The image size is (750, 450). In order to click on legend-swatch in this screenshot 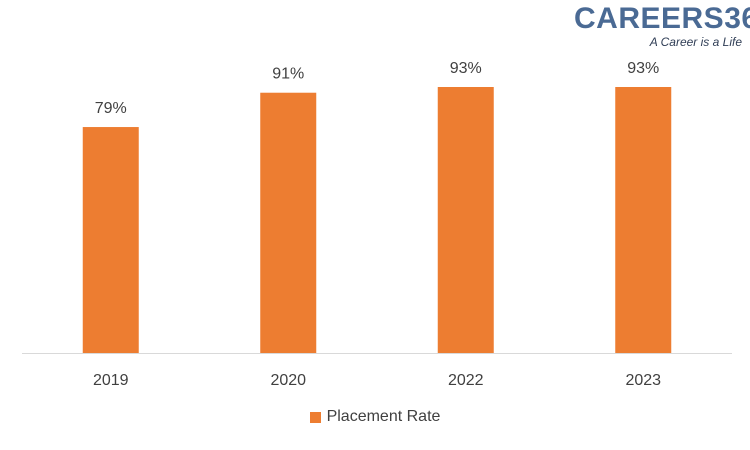, I will do `click(315, 417)`.